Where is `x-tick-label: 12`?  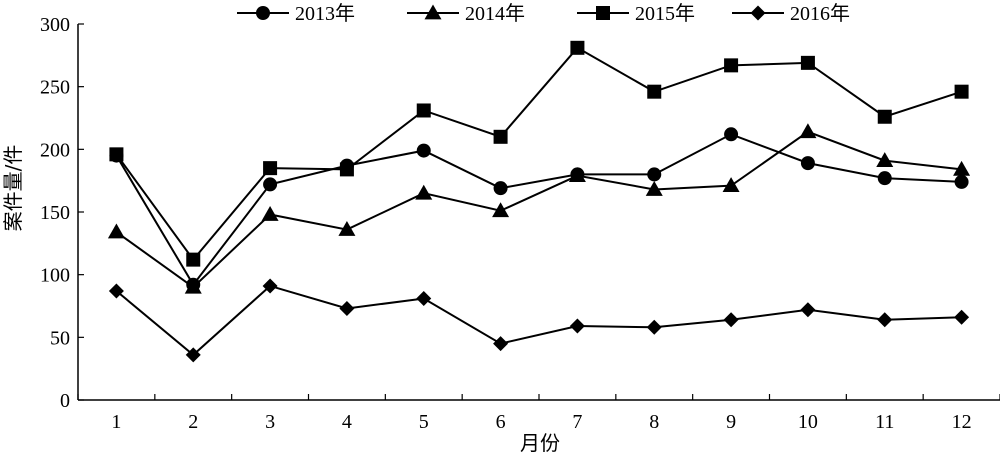 x-tick-label: 12 is located at coordinates (962, 422).